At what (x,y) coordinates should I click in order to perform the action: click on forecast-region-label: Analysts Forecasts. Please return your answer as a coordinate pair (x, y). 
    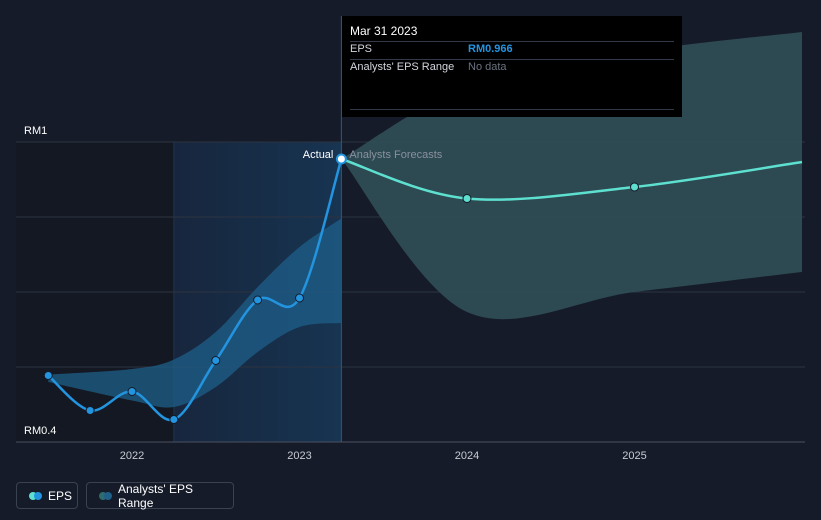
    Looking at the image, I should click on (395, 155).